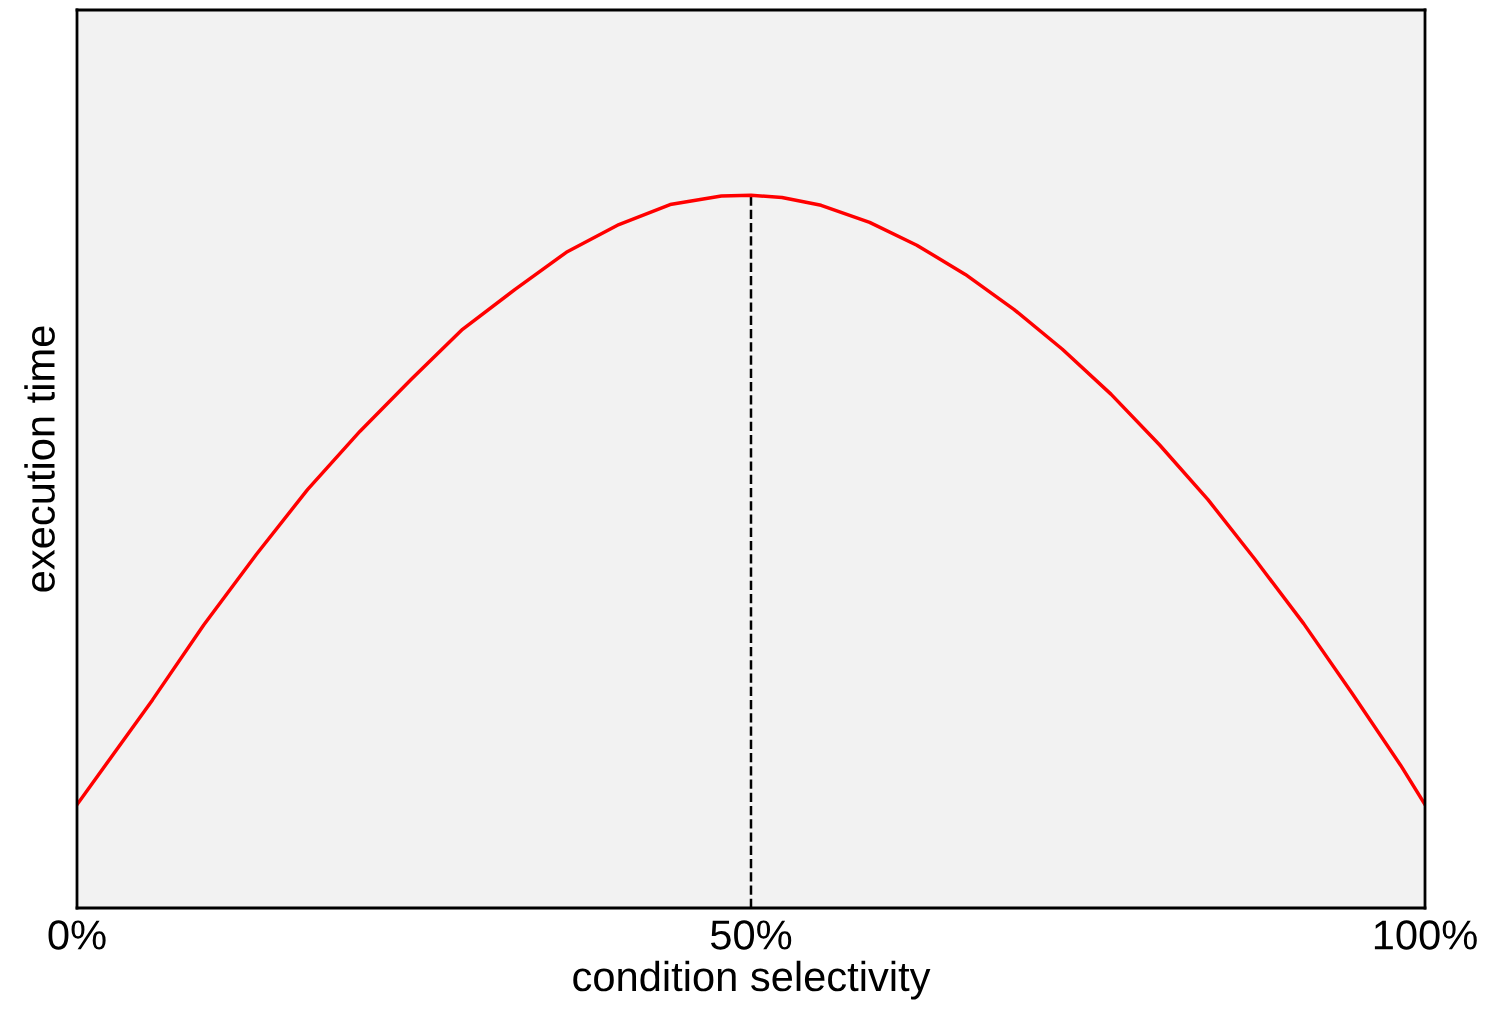 This screenshot has height=1021, width=1487. I want to click on x-tick-label: 0%, so click(77, 935).